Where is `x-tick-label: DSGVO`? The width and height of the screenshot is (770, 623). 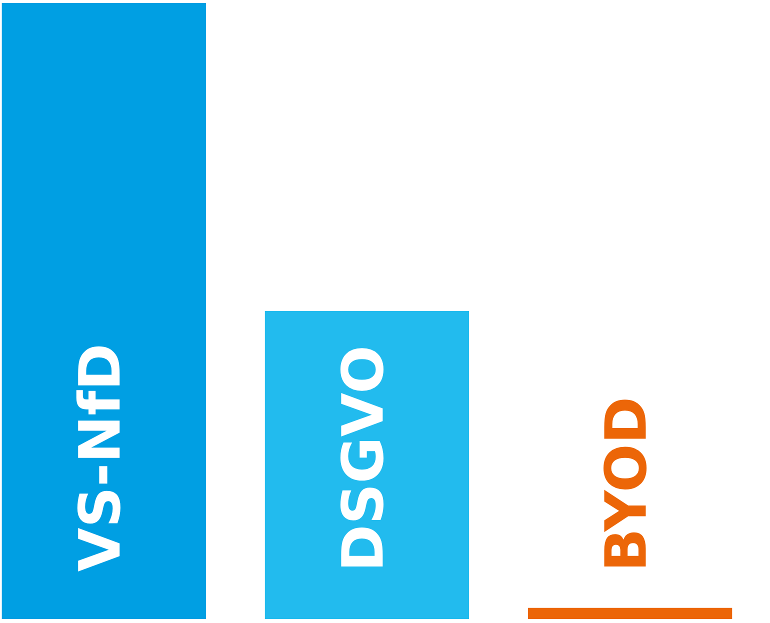 x-tick-label: DSGVO is located at coordinates (362, 457).